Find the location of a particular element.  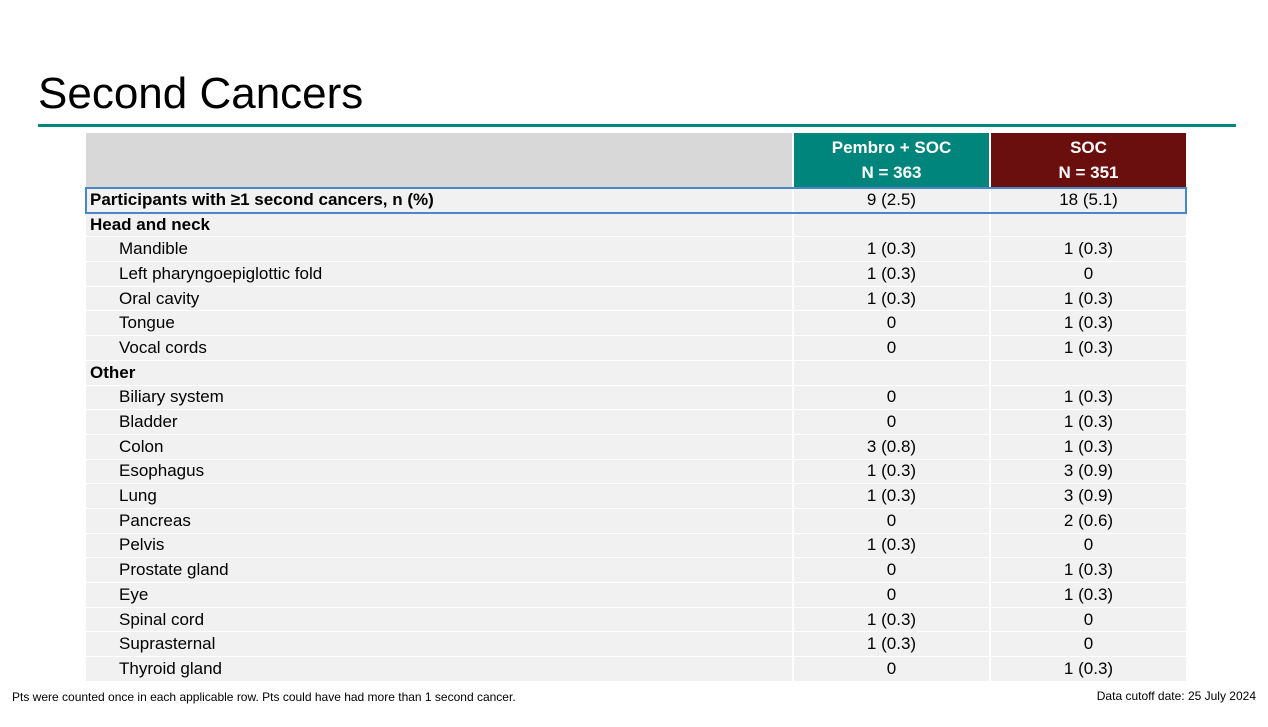

soc-arm-name: SOC is located at coordinates (1088, 147).